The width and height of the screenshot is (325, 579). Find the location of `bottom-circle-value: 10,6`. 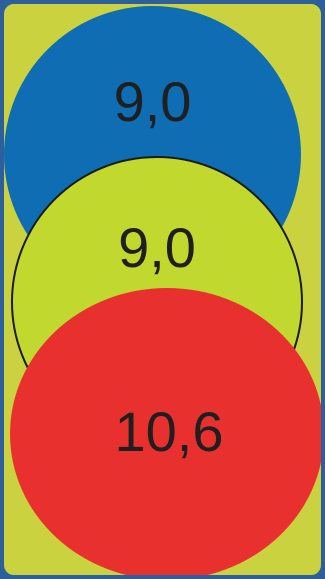

bottom-circle-value: 10,6 is located at coordinates (169, 431).